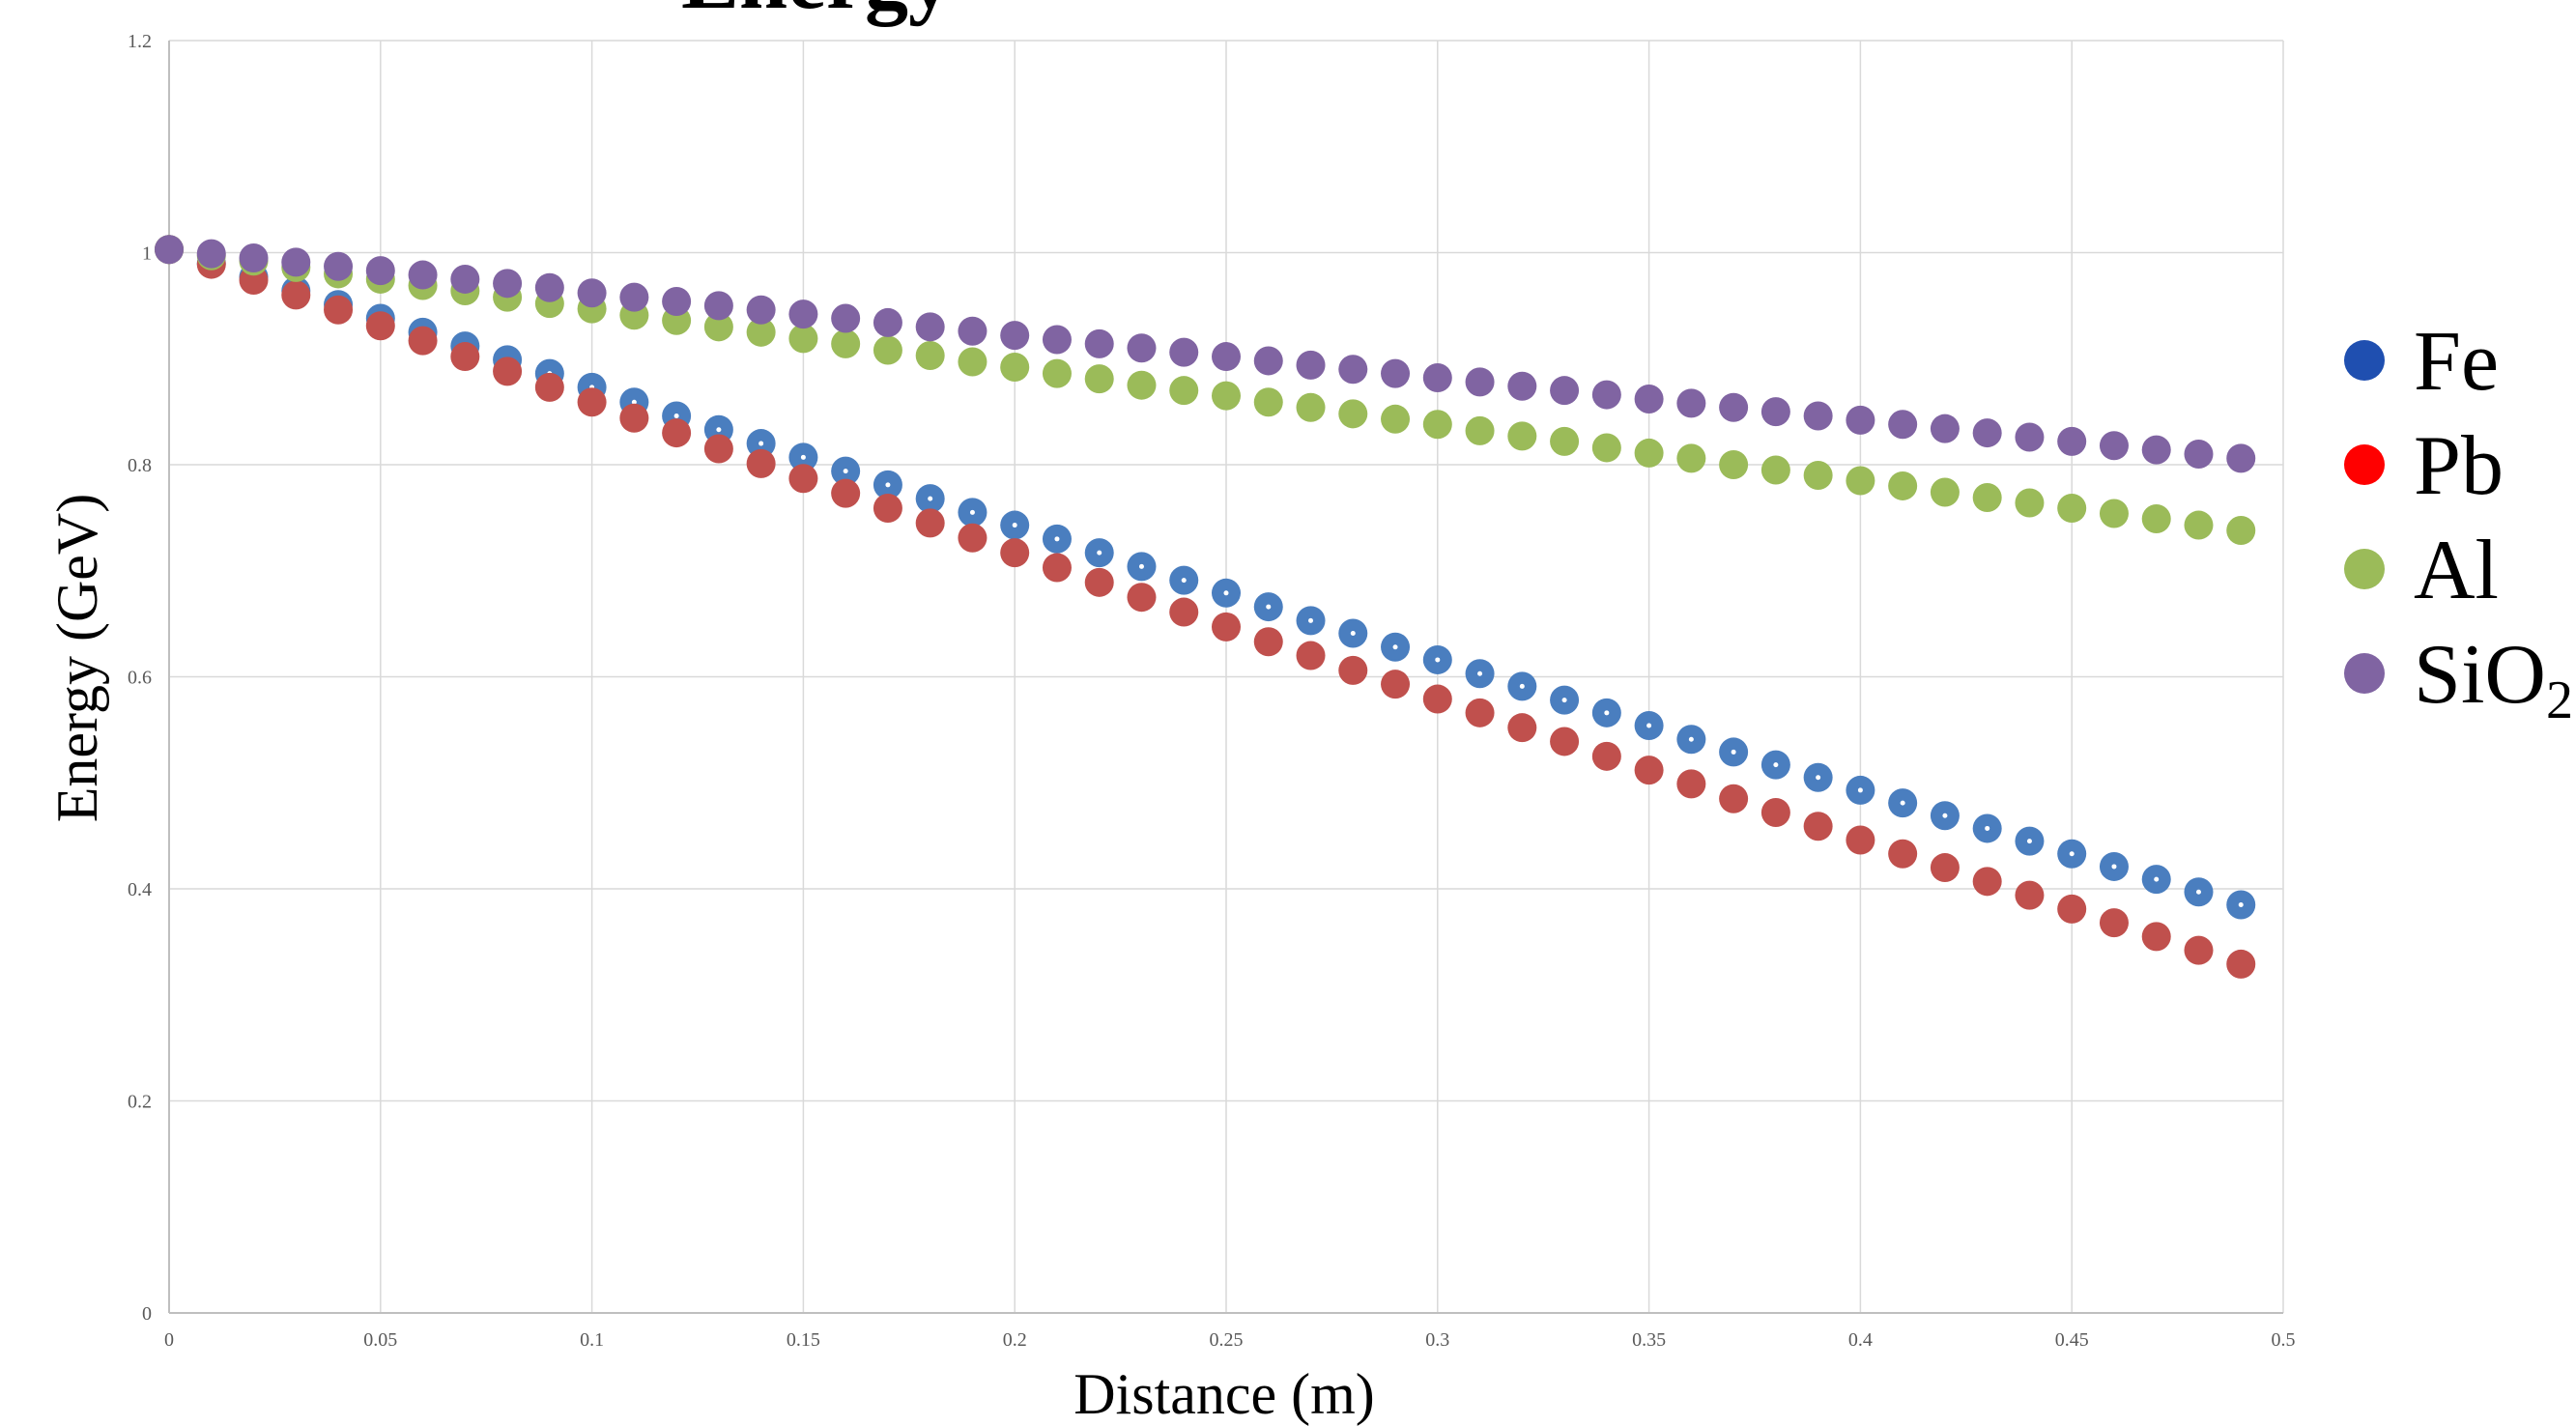 The width and height of the screenshot is (2576, 1426). What do you see at coordinates (2560, 700) in the screenshot?
I see `legend-label-subscript: 2` at bounding box center [2560, 700].